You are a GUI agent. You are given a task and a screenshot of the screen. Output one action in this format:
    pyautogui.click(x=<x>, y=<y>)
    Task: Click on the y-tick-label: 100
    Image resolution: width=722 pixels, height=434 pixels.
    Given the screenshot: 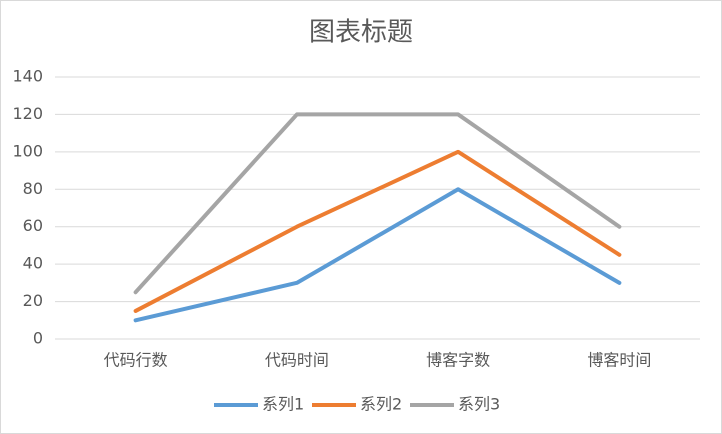 What is the action you would take?
    pyautogui.click(x=27, y=150)
    